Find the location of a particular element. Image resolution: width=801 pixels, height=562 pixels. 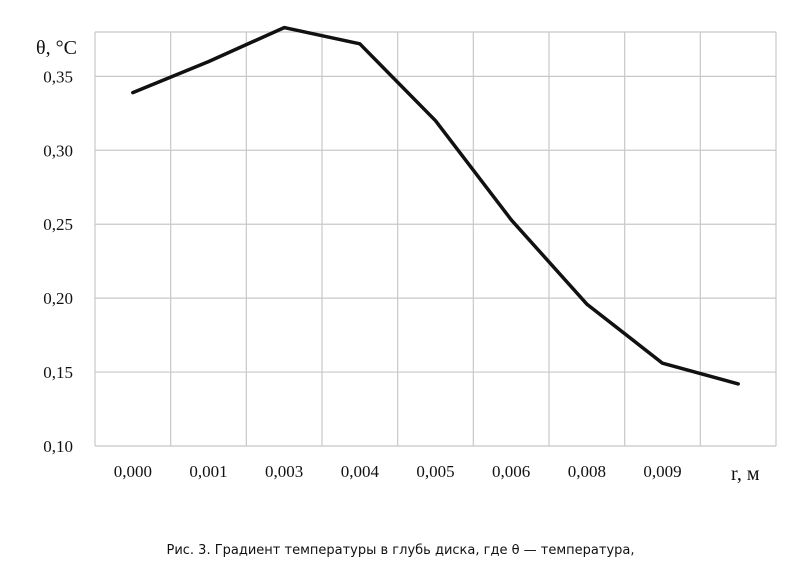

x-tick-label: 0,001 is located at coordinates (208, 471).